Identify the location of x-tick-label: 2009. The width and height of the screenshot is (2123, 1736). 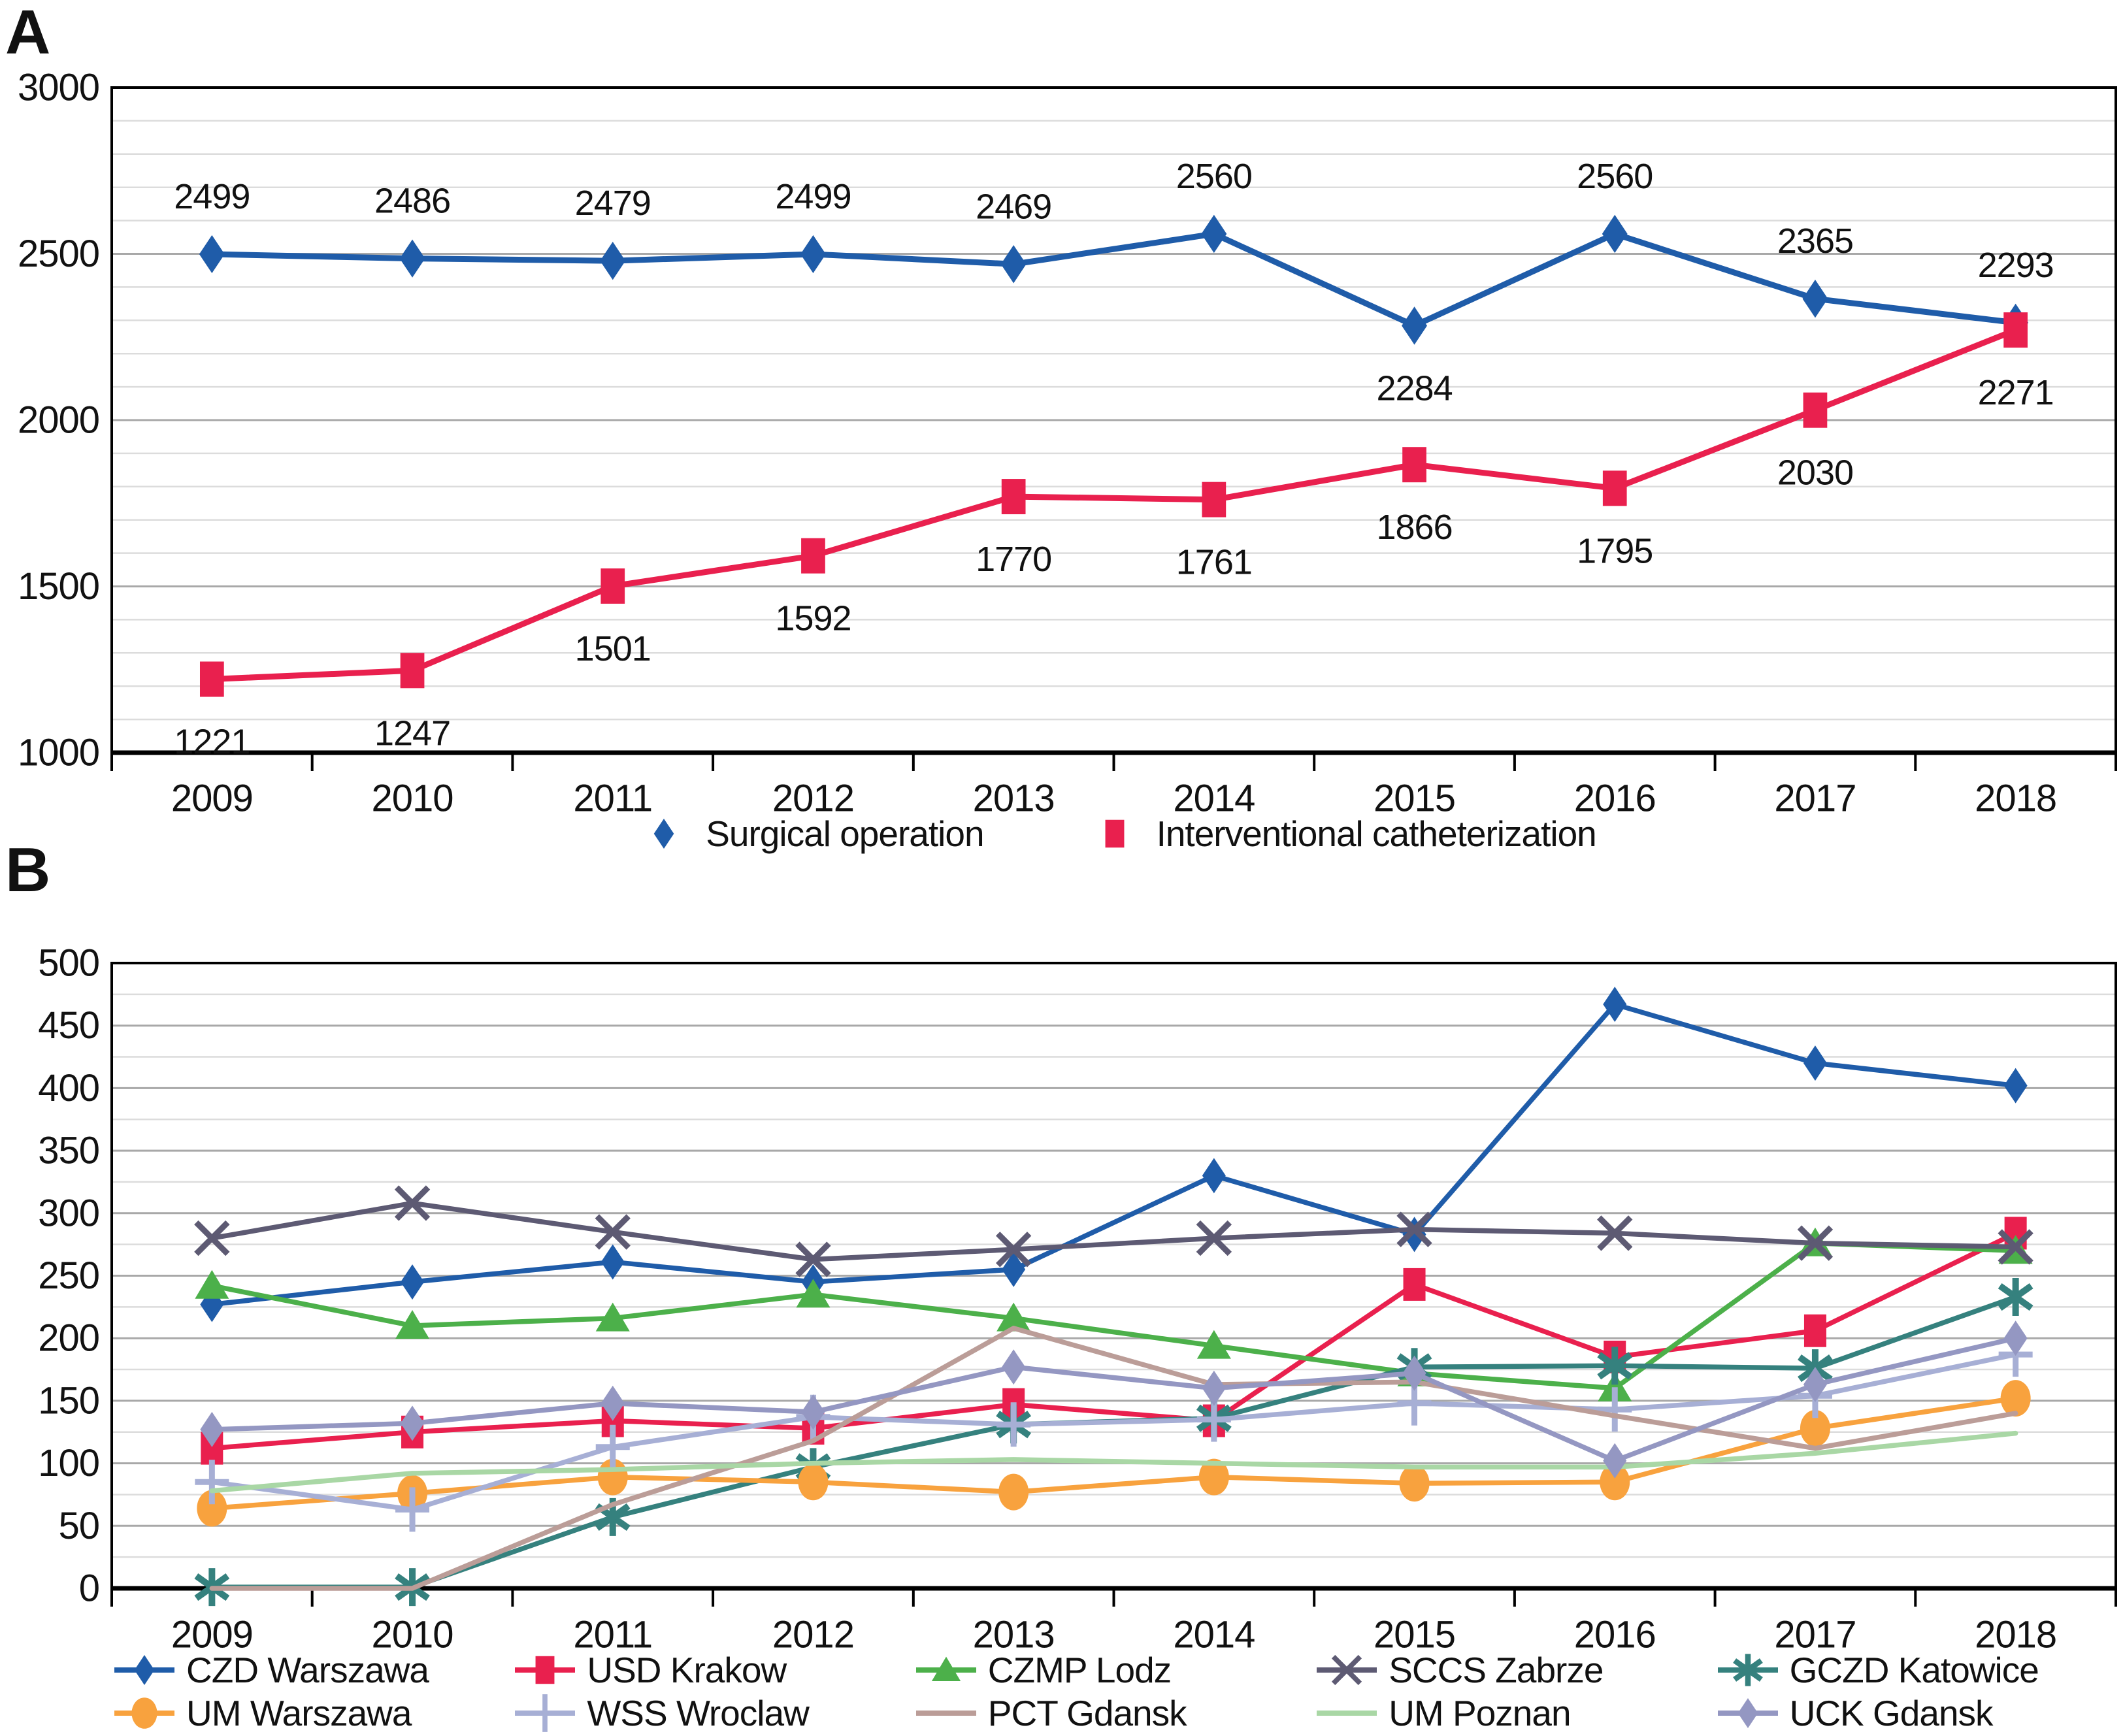
(212, 1635).